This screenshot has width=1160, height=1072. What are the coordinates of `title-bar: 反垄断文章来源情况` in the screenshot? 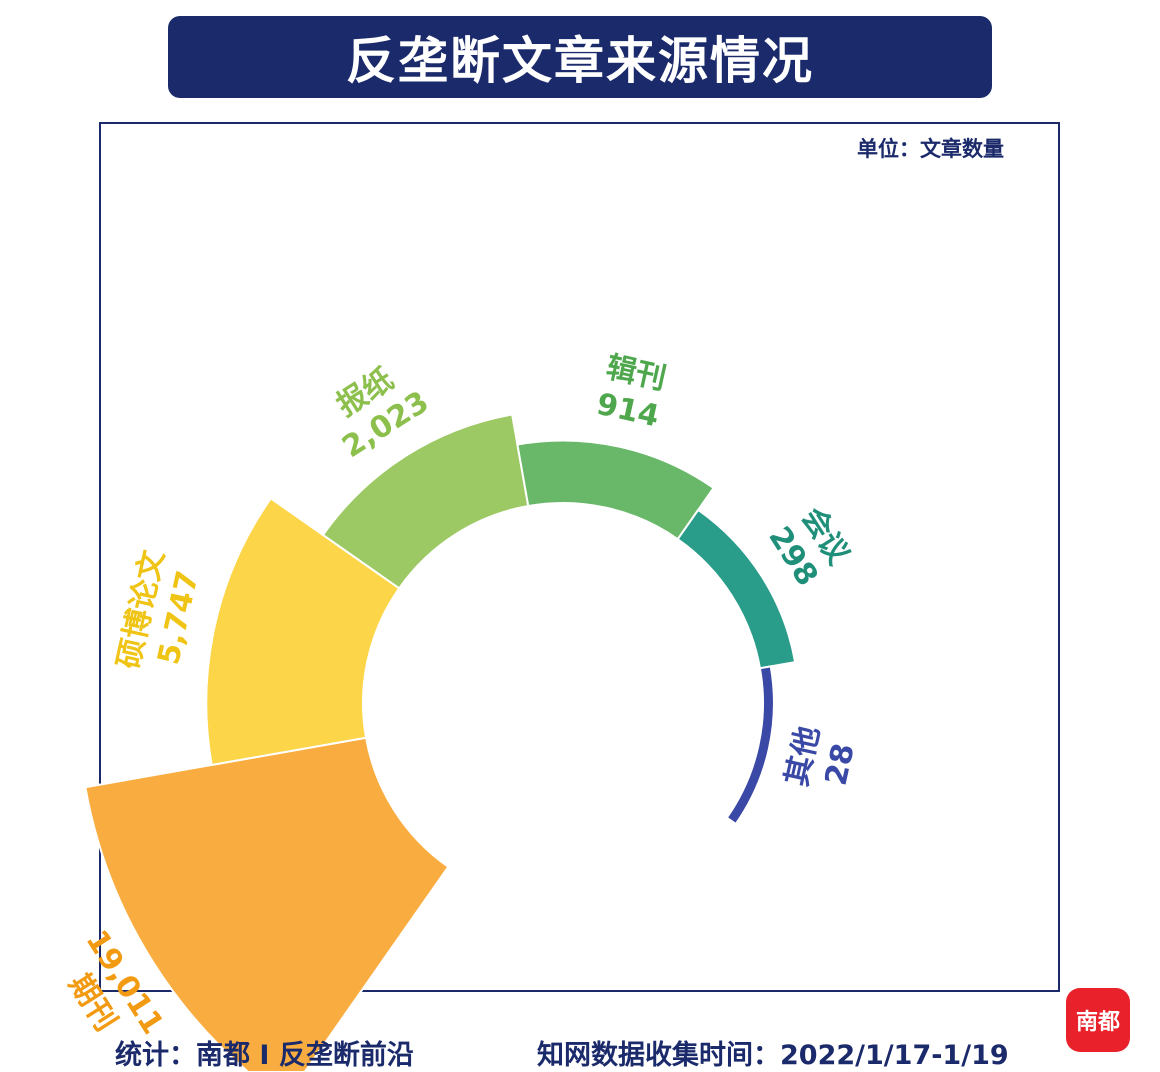 It's located at (580, 57).